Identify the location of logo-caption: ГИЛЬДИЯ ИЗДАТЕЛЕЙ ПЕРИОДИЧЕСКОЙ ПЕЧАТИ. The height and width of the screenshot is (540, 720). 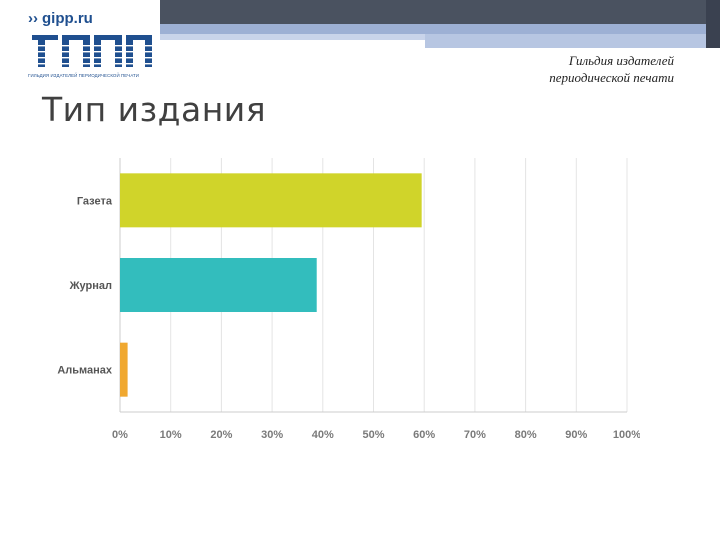
(84, 75).